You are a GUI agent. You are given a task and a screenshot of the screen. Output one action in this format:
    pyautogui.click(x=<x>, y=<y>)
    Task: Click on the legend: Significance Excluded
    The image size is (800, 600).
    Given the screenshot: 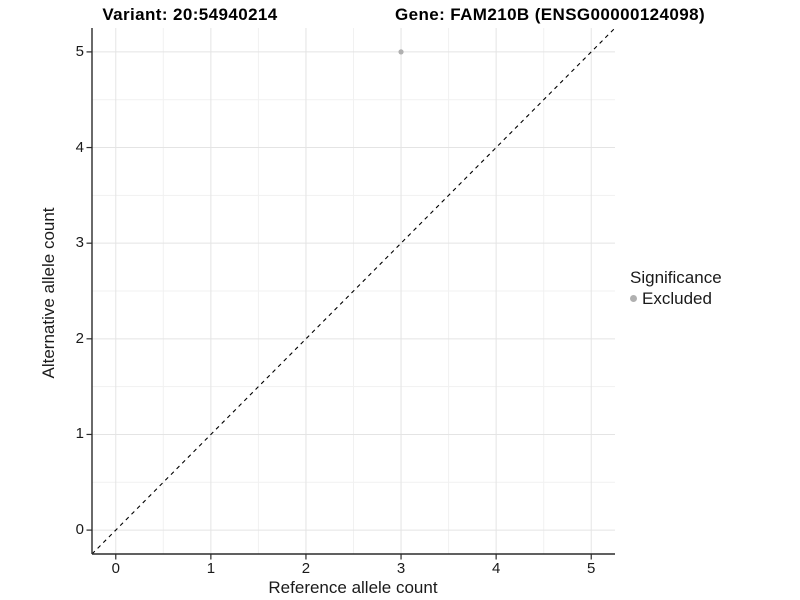 What is the action you would take?
    pyautogui.click(x=676, y=288)
    